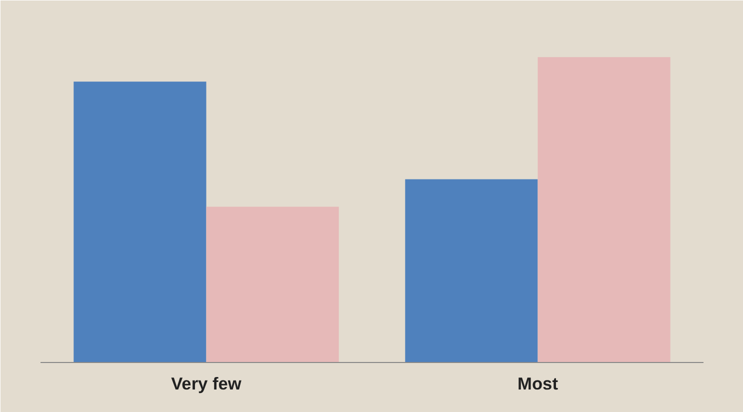 The width and height of the screenshot is (743, 412). I want to click on x-tick-label: Most, so click(538, 384).